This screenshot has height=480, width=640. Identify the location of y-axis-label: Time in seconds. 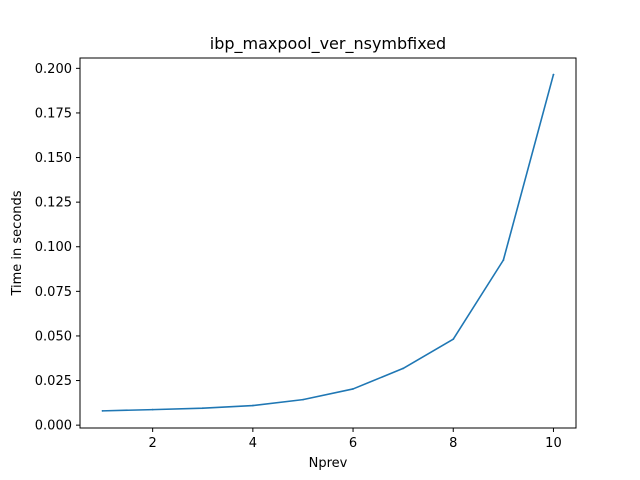
(17, 243).